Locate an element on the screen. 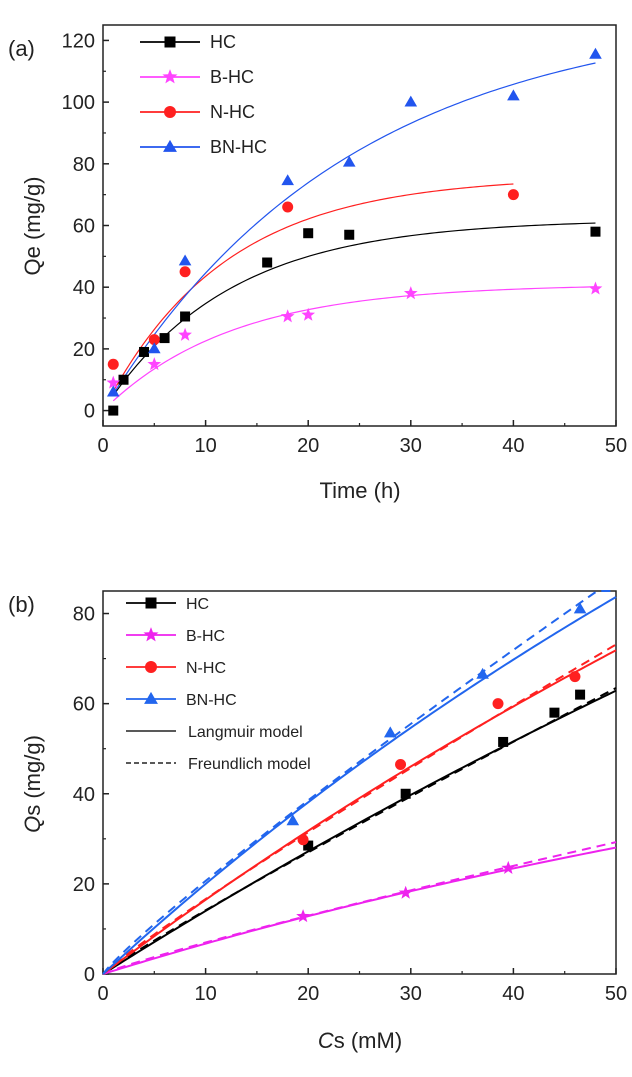  panel-a-legend-marker-n-hc is located at coordinates (170, 112).